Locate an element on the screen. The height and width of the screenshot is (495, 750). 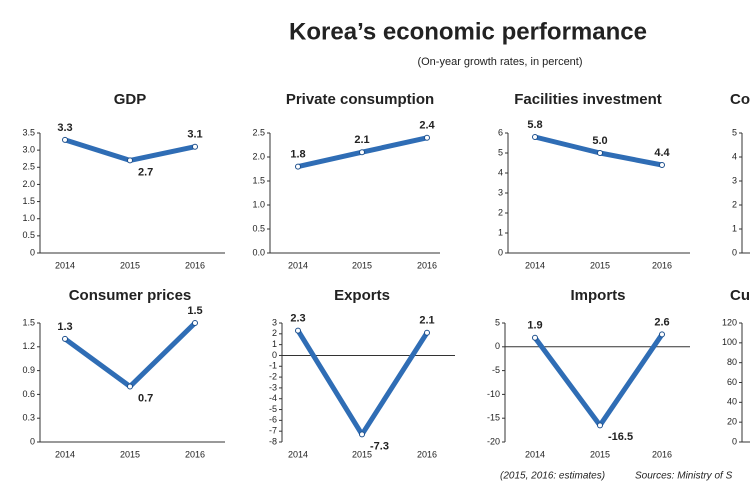
value-label: 1.8 is located at coordinates (297, 155).